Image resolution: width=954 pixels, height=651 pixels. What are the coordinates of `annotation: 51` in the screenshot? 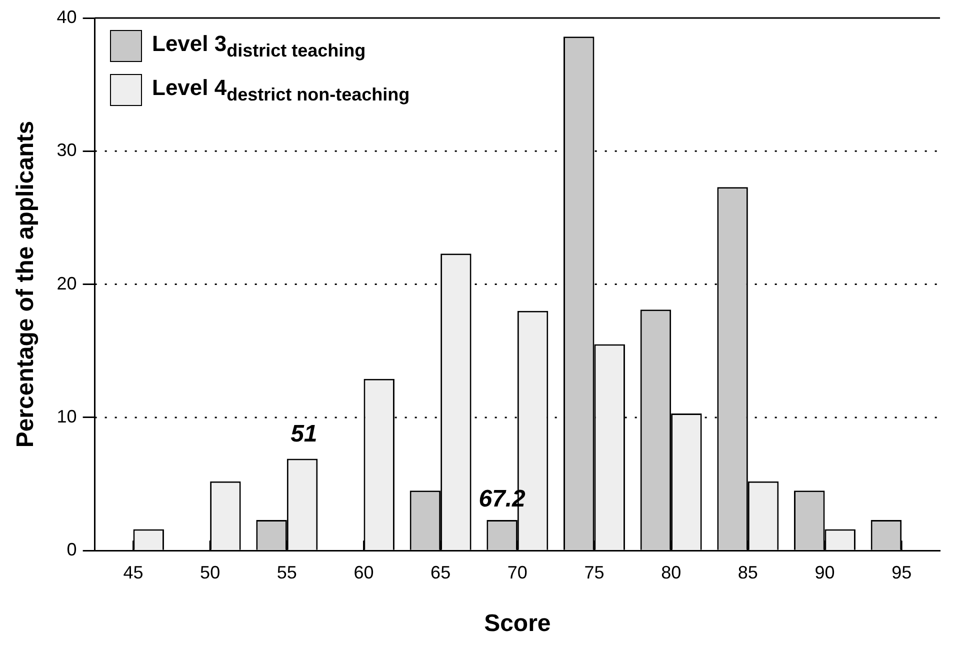 It's located at (304, 434).